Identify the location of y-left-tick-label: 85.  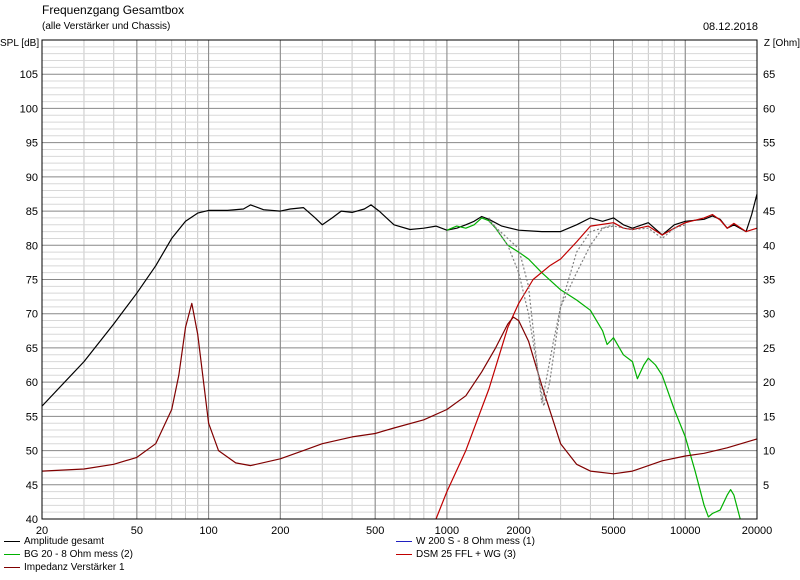
(32, 212).